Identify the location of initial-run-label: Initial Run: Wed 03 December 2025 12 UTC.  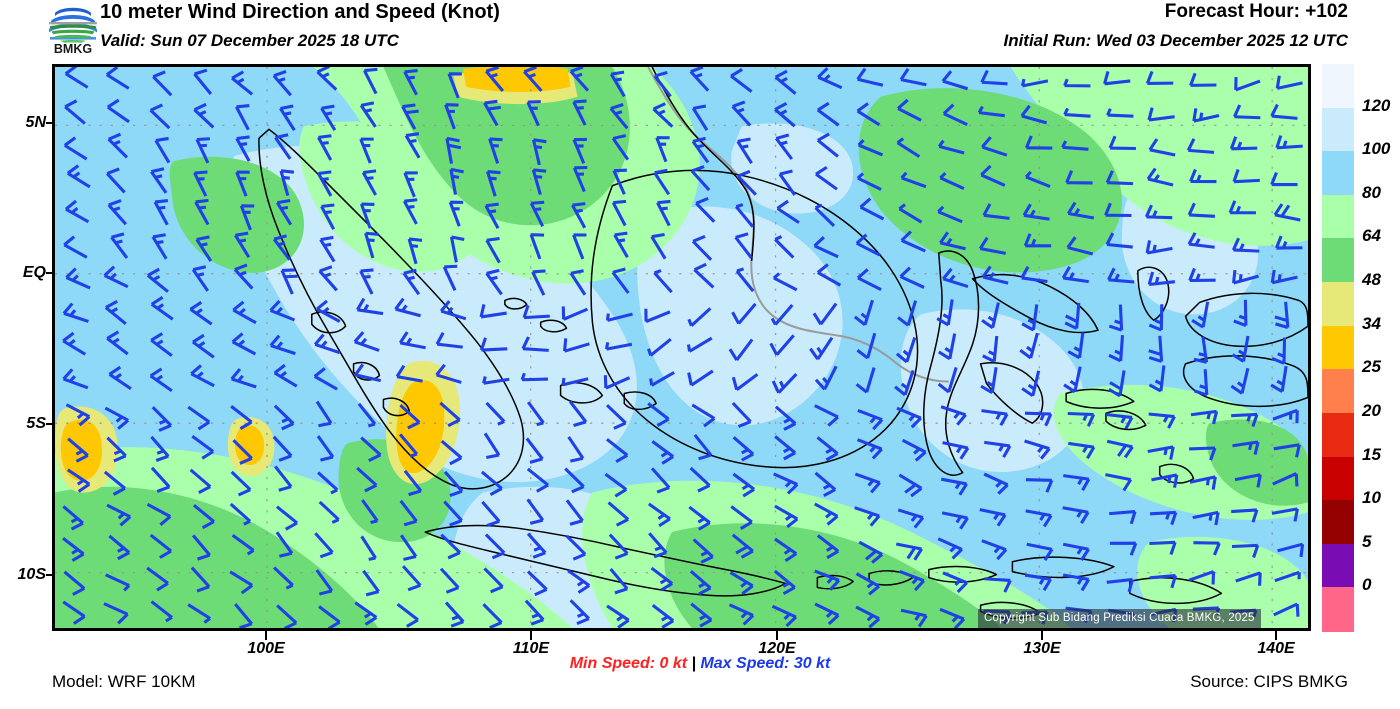
(1175, 40).